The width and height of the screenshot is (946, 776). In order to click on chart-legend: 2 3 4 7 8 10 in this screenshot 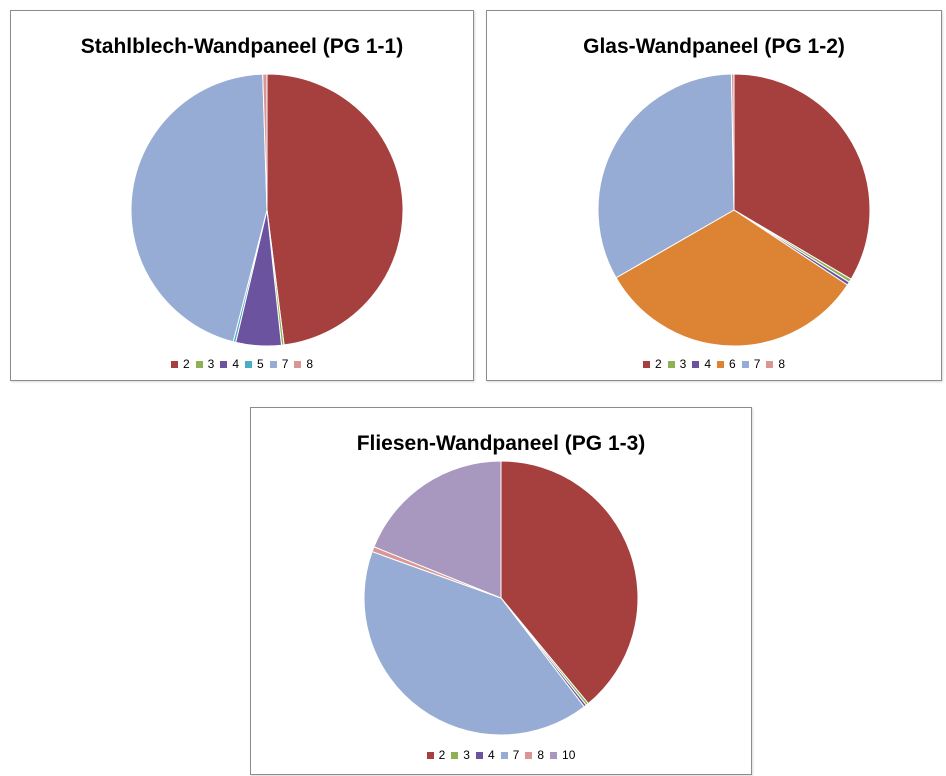, I will do `click(501, 755)`.